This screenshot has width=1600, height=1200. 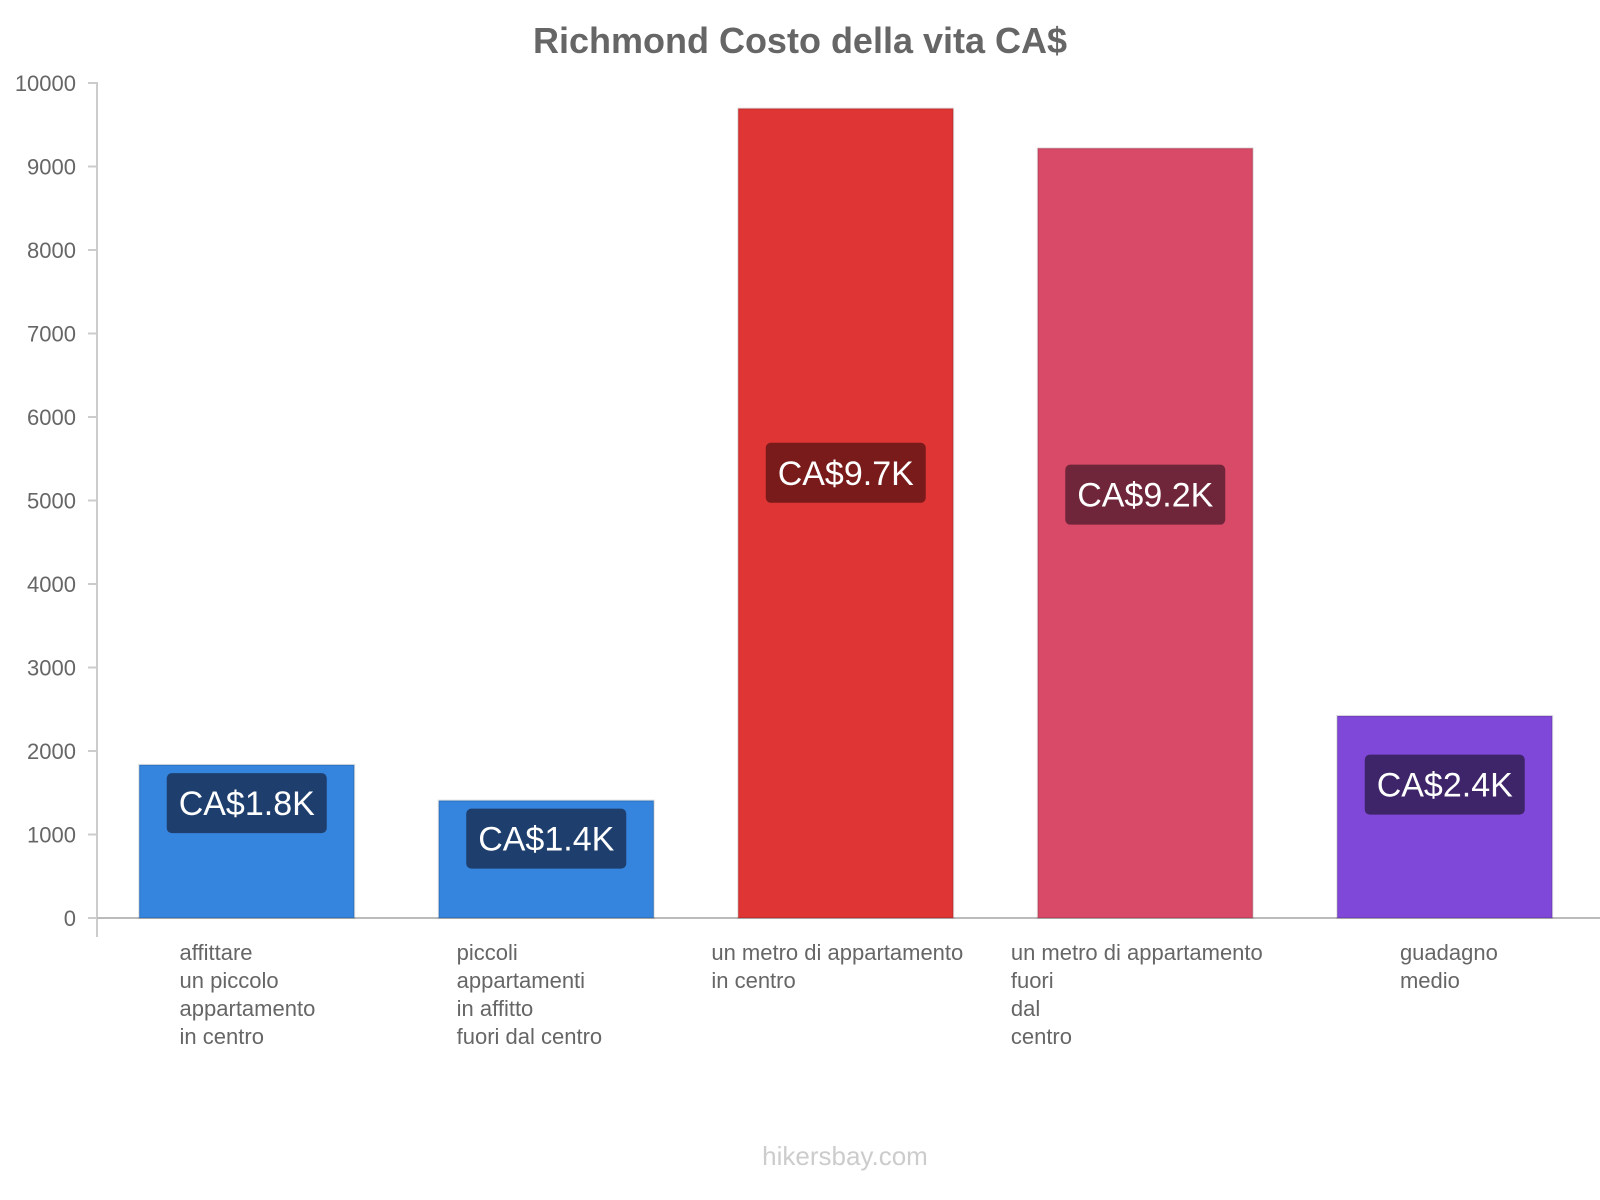 I want to click on y-tick-label: 8000, so click(x=51, y=250).